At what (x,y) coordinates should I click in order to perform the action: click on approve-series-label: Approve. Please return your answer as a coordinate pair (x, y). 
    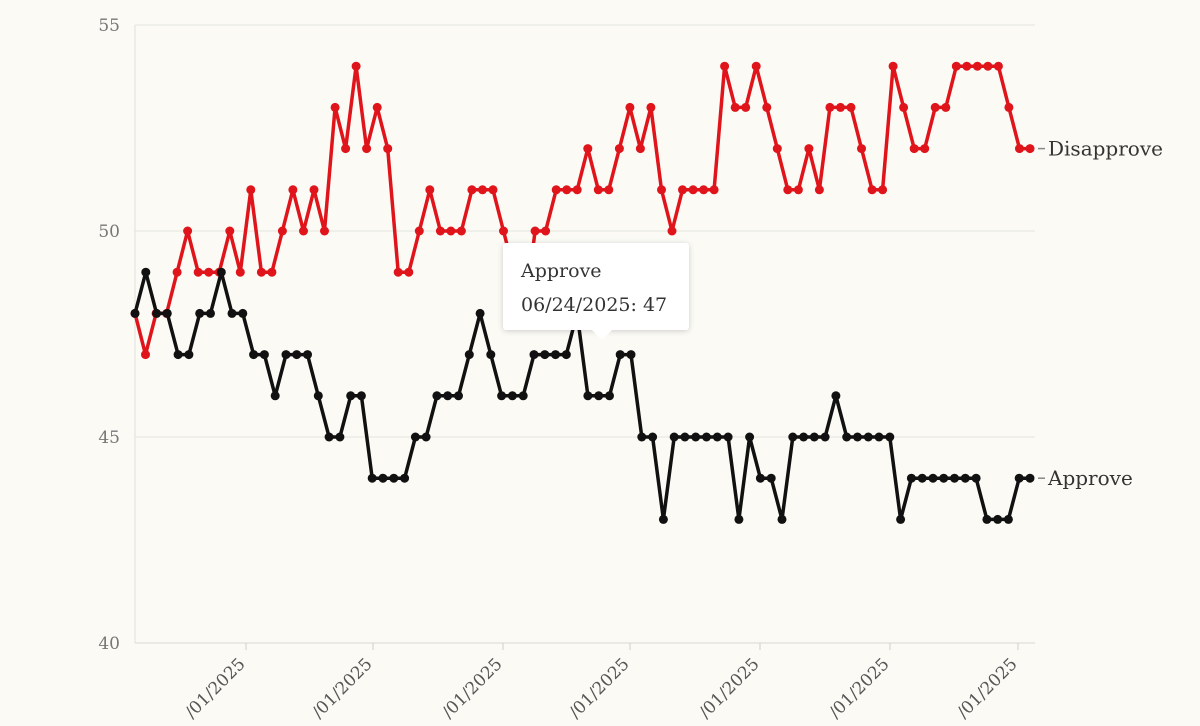
    Looking at the image, I should click on (1090, 478).